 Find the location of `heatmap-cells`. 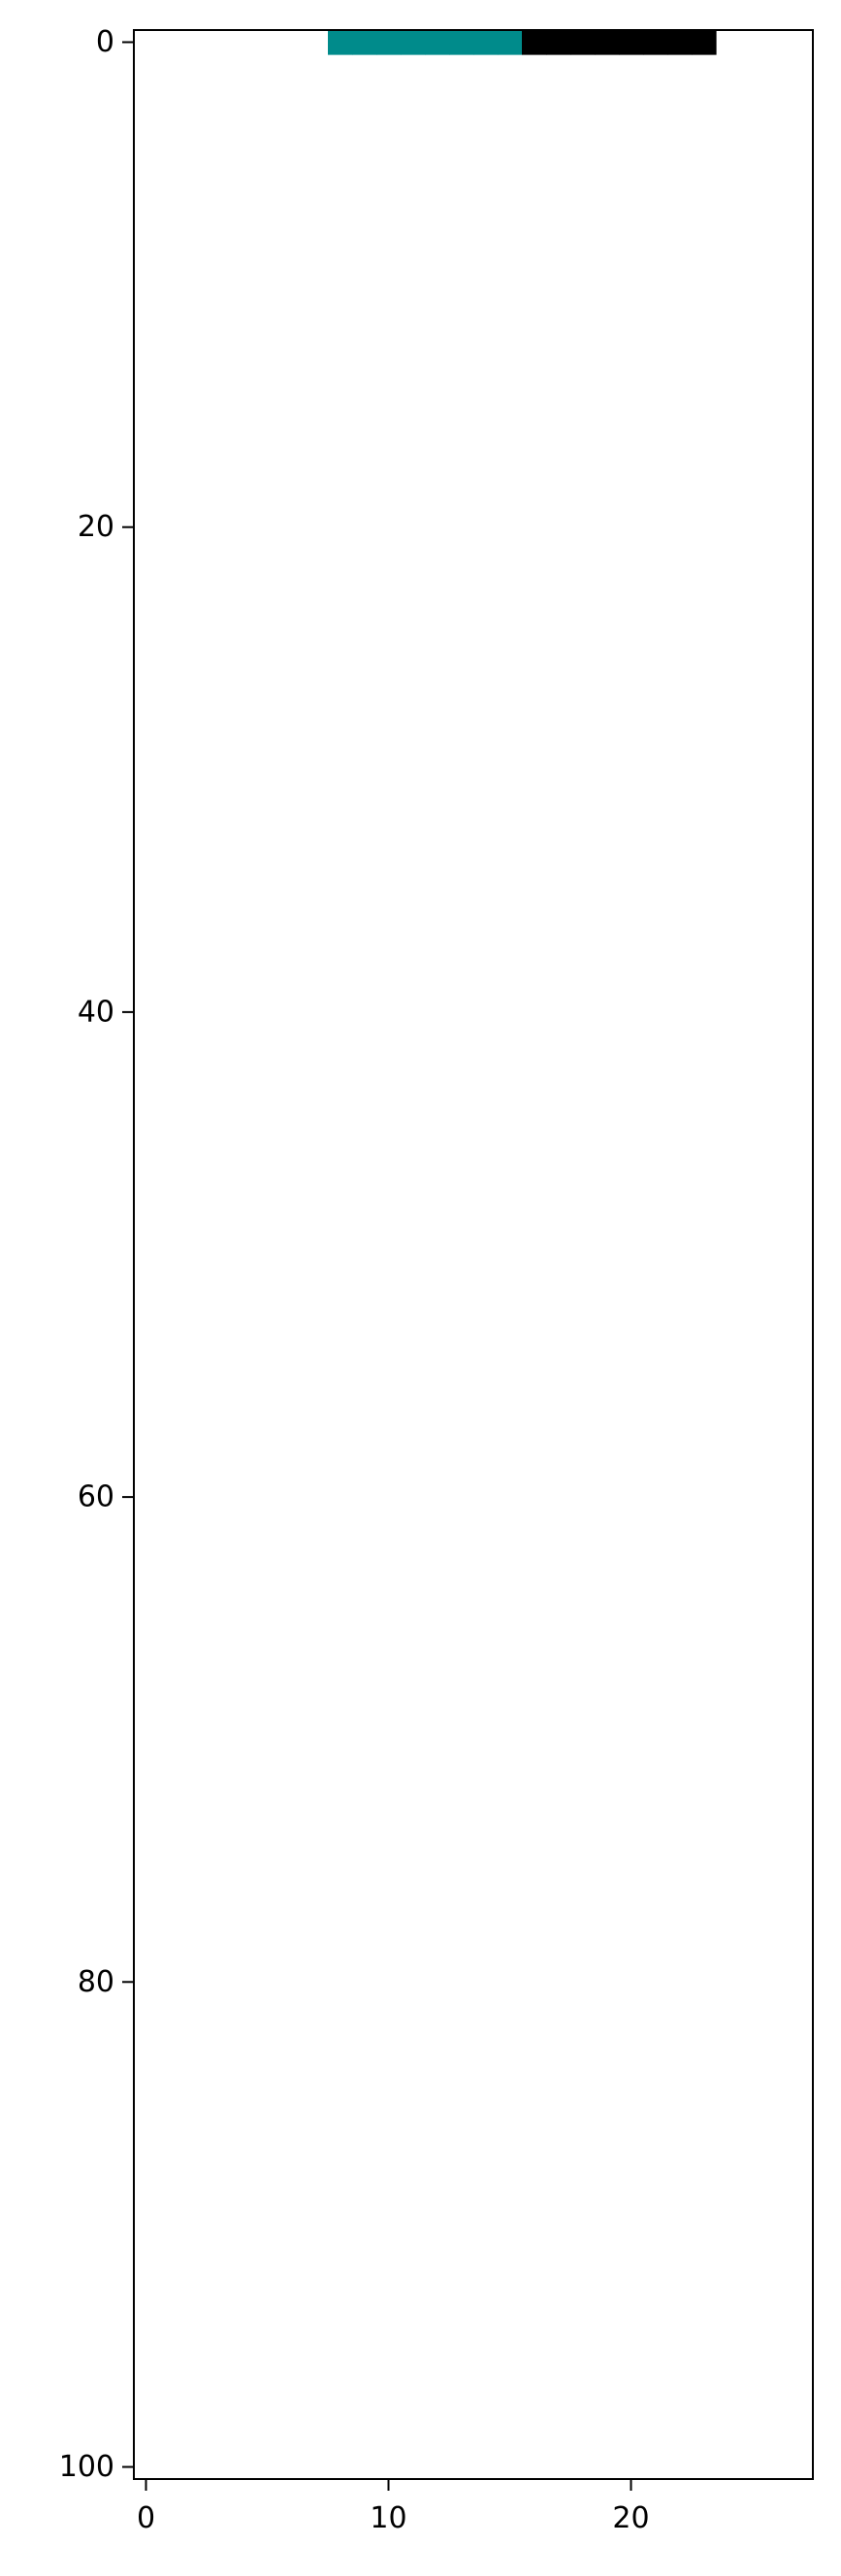

heatmap-cells is located at coordinates (522, 42).